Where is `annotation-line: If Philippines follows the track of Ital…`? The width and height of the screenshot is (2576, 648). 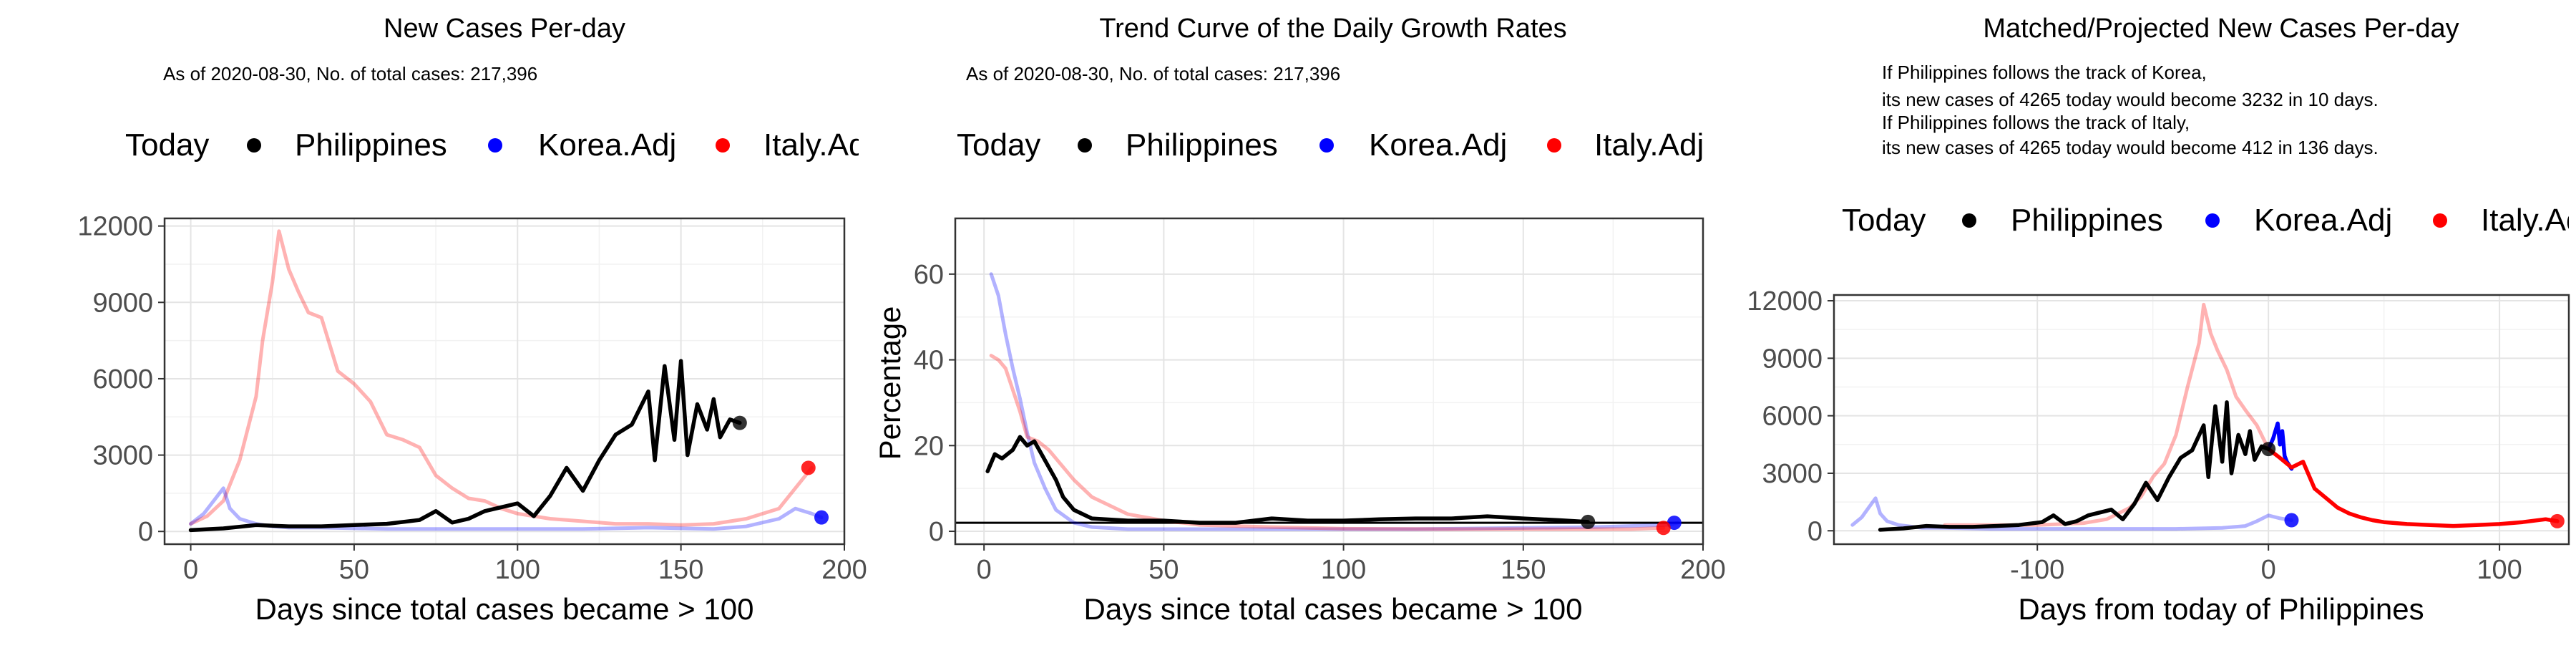 annotation-line: If Philippines follows the track of Ital… is located at coordinates (2036, 123).